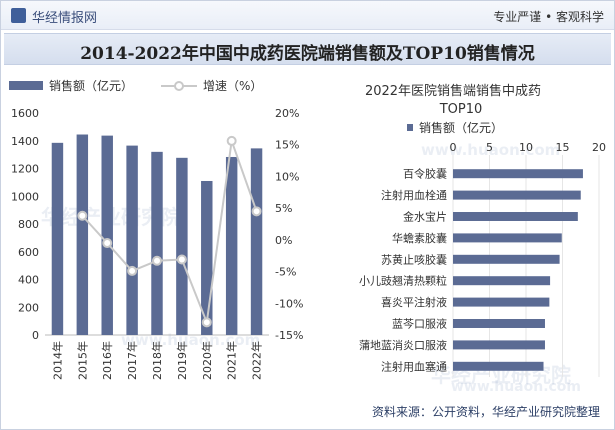 The width and height of the screenshot is (615, 430). What do you see at coordinates (419, 324) in the screenshot?
I see `y-tick-label: 蓝芩口服液` at bounding box center [419, 324].